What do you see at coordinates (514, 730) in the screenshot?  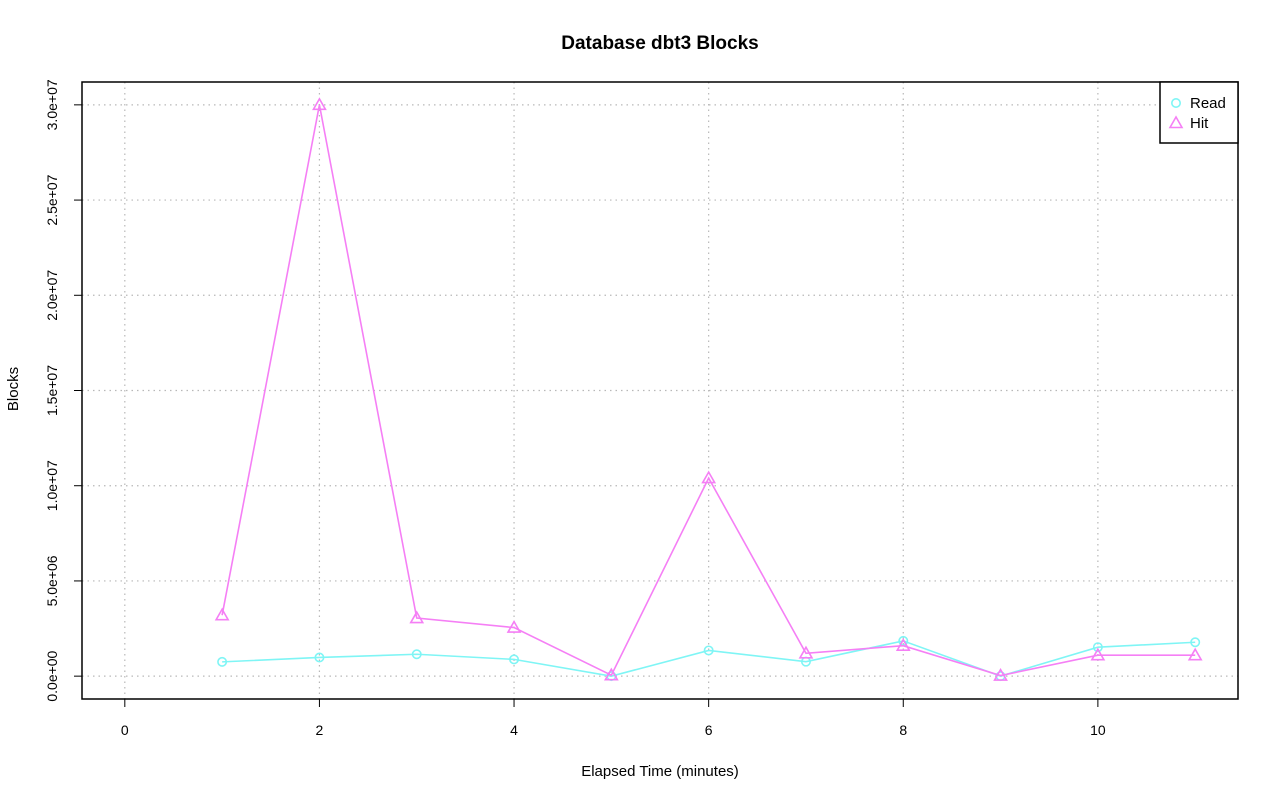 I see `x-tick-label: 4` at bounding box center [514, 730].